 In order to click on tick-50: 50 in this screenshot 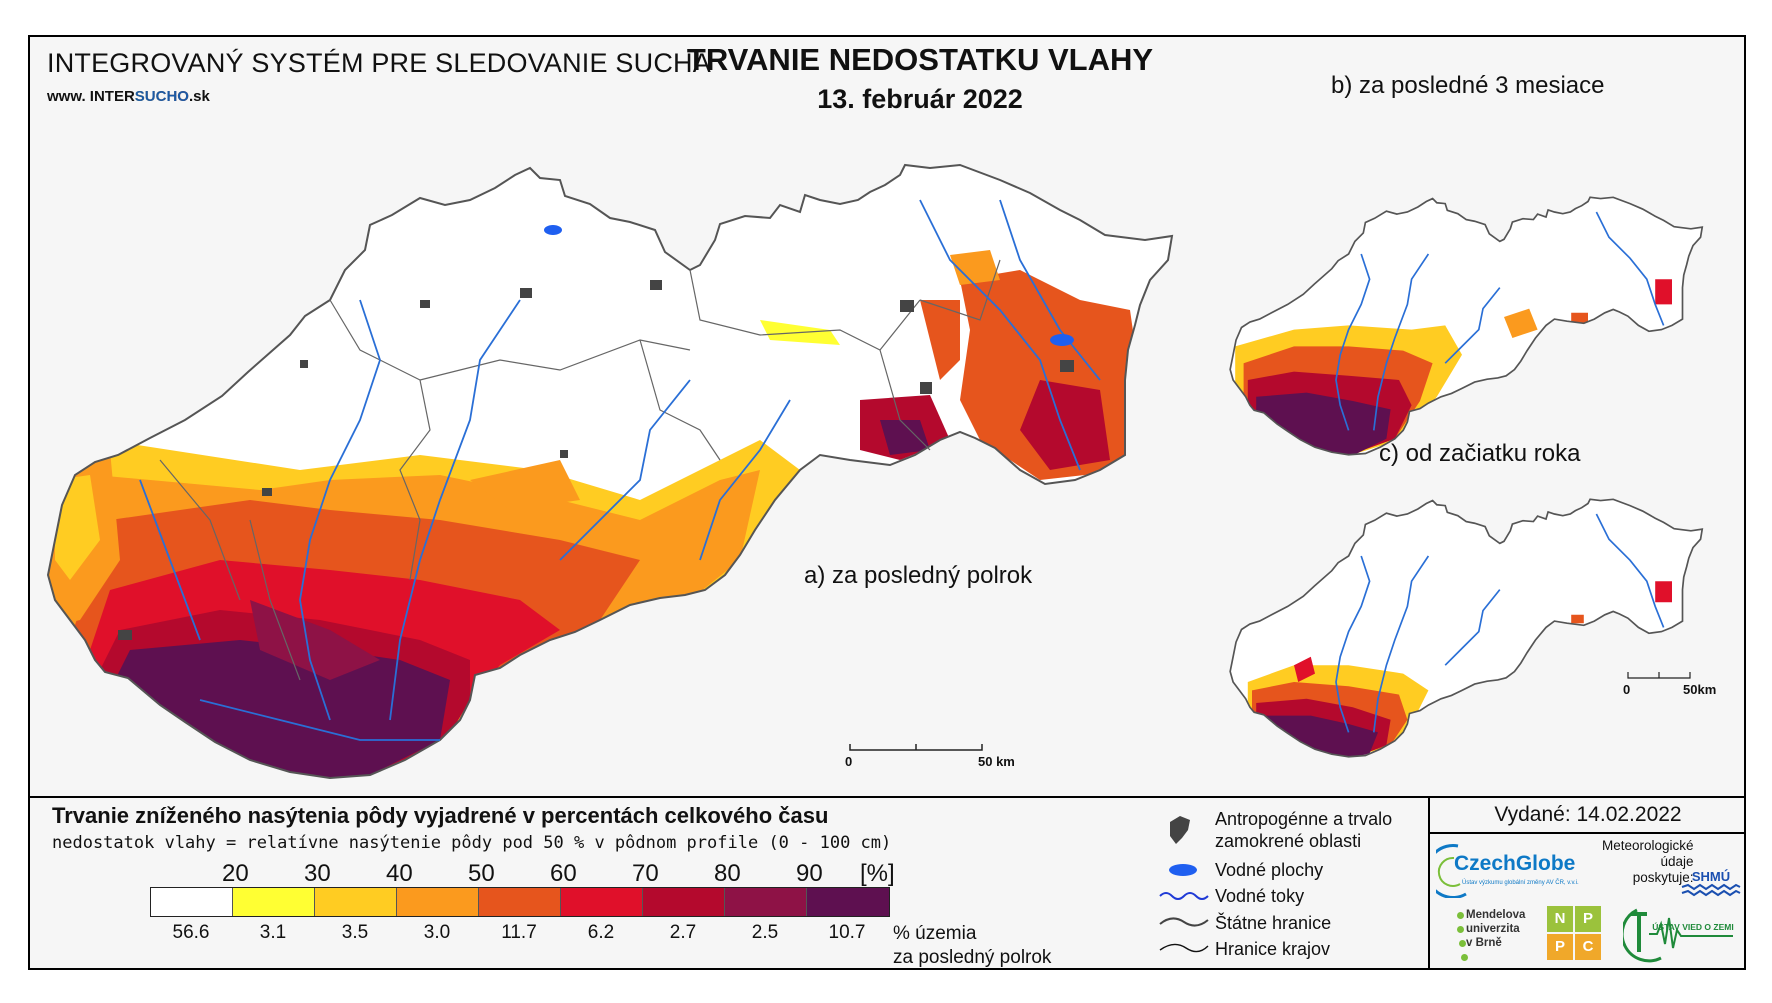, I will do `click(481, 873)`.